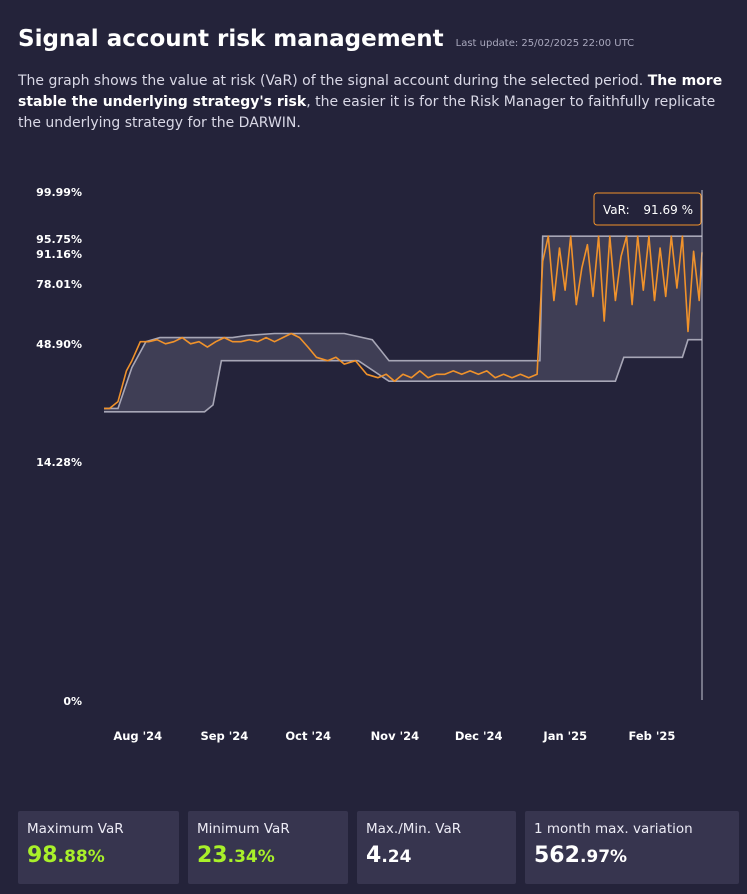 This screenshot has width=747, height=894. Describe the element at coordinates (557, 855) in the screenshot. I see `stat-value-int: 562` at that location.